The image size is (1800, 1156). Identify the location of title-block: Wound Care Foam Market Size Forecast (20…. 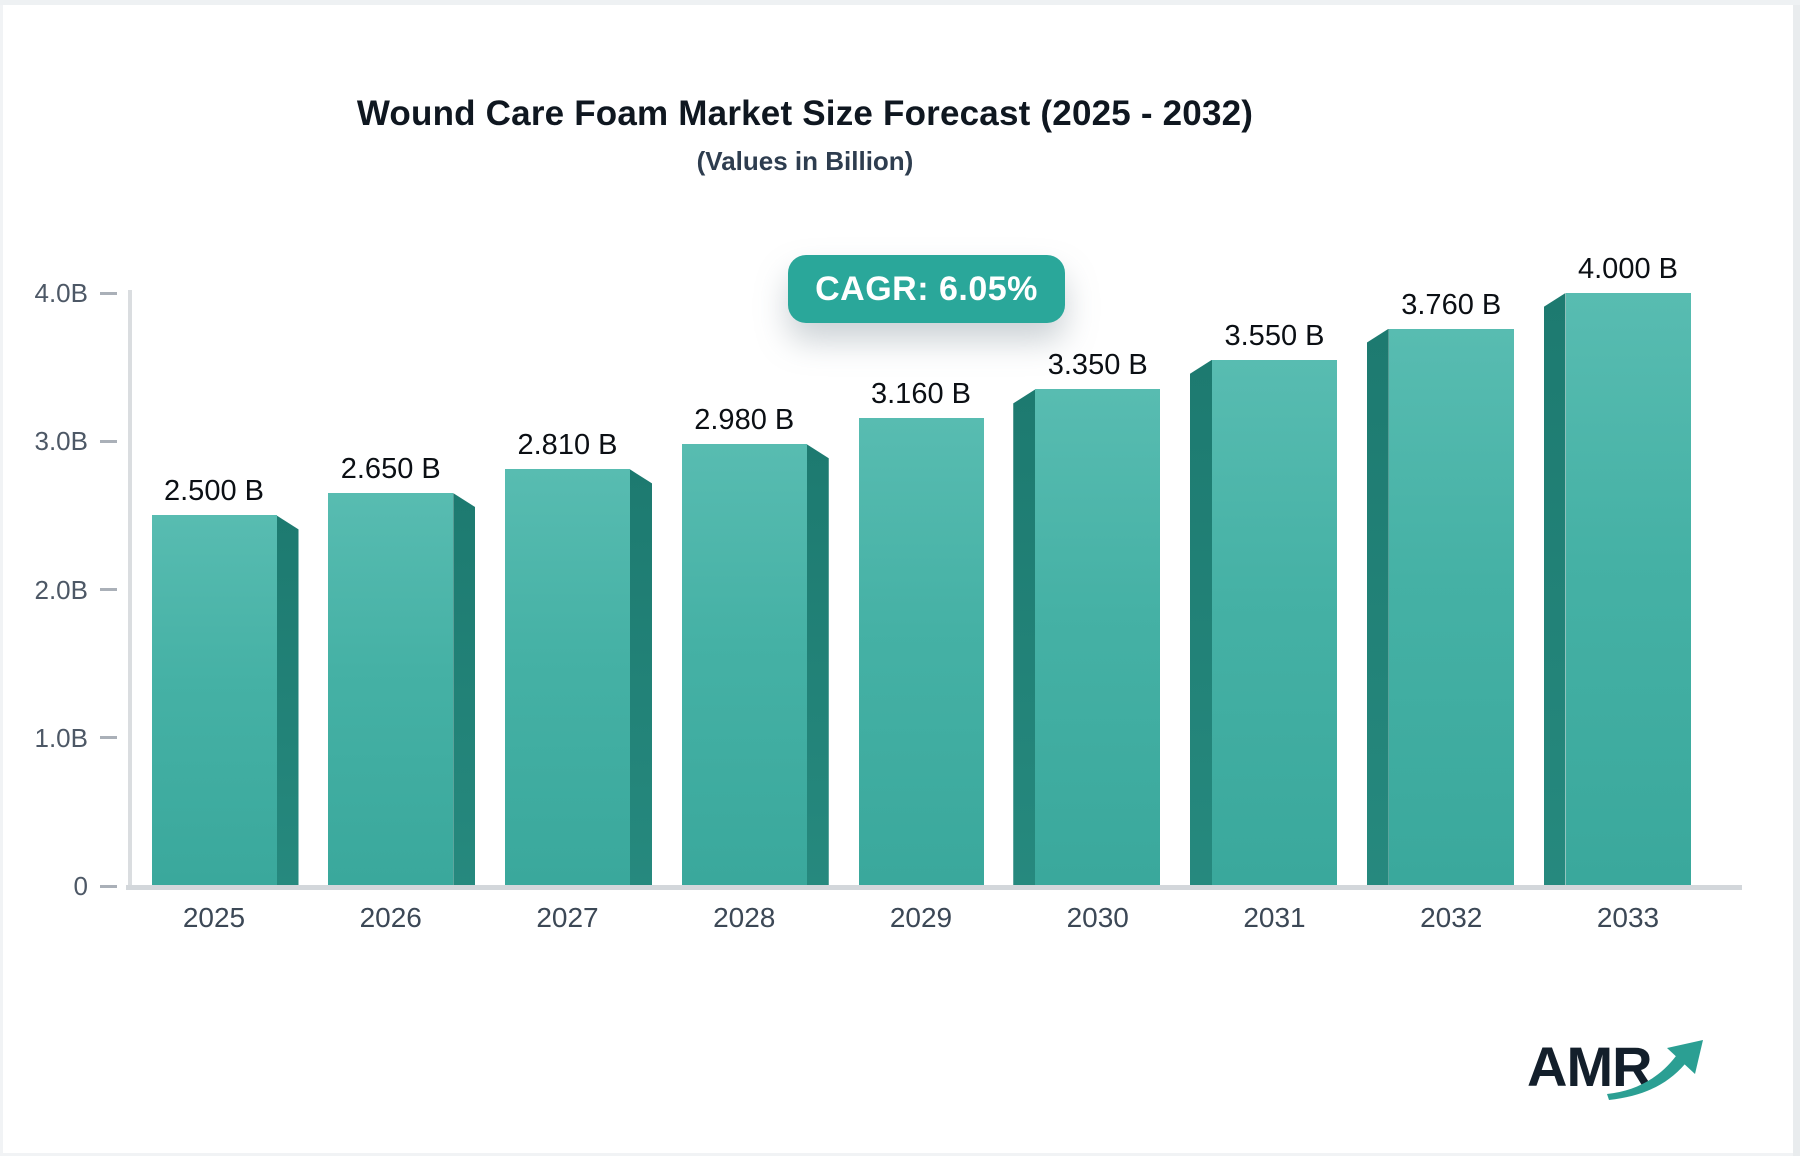
(805, 135).